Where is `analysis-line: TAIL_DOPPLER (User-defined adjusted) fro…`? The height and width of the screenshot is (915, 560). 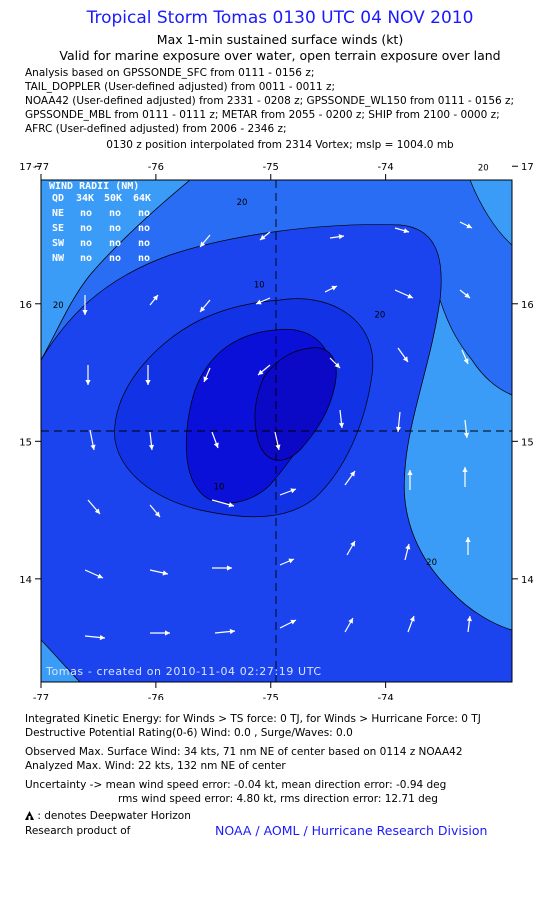
analysis-line: TAIL_DOPPLER (User-defined adjusted) fro… is located at coordinates (180, 87).